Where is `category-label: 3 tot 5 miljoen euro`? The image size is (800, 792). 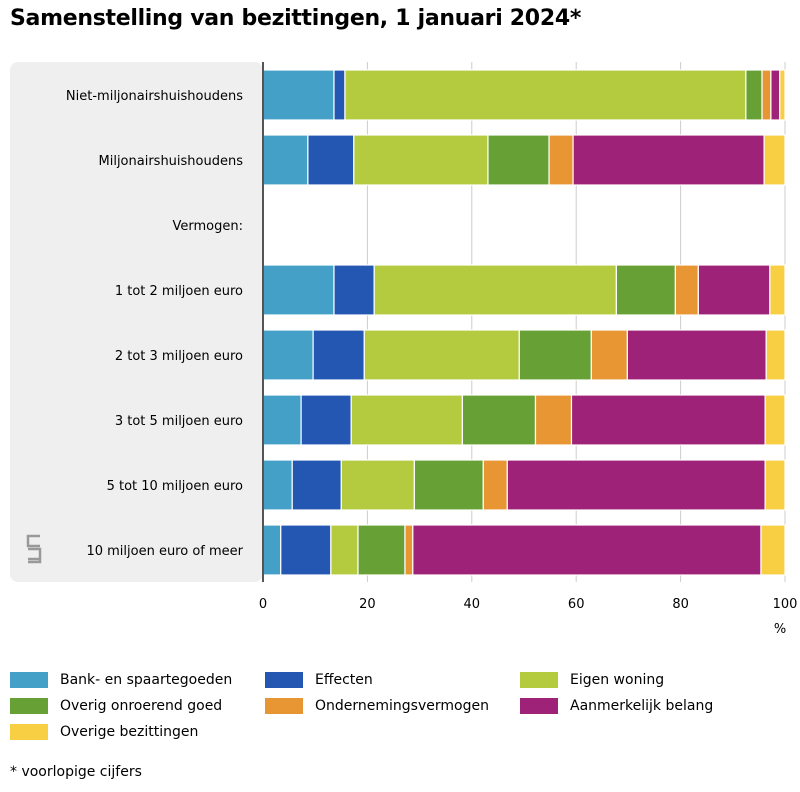 category-label: 3 tot 5 miljoen euro is located at coordinates (179, 421).